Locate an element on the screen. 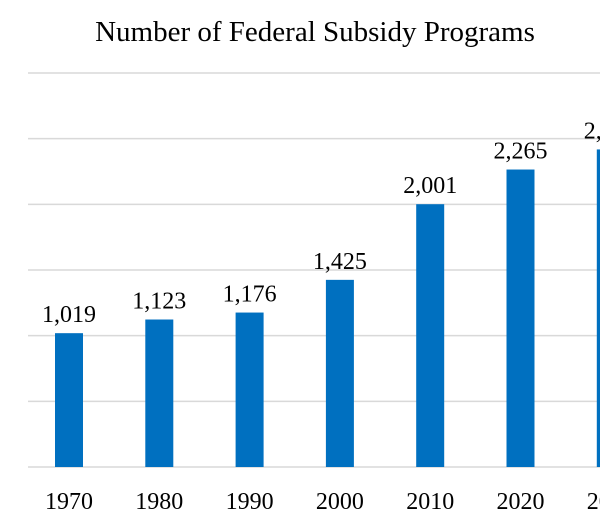  bar-2020 is located at coordinates (520, 318).